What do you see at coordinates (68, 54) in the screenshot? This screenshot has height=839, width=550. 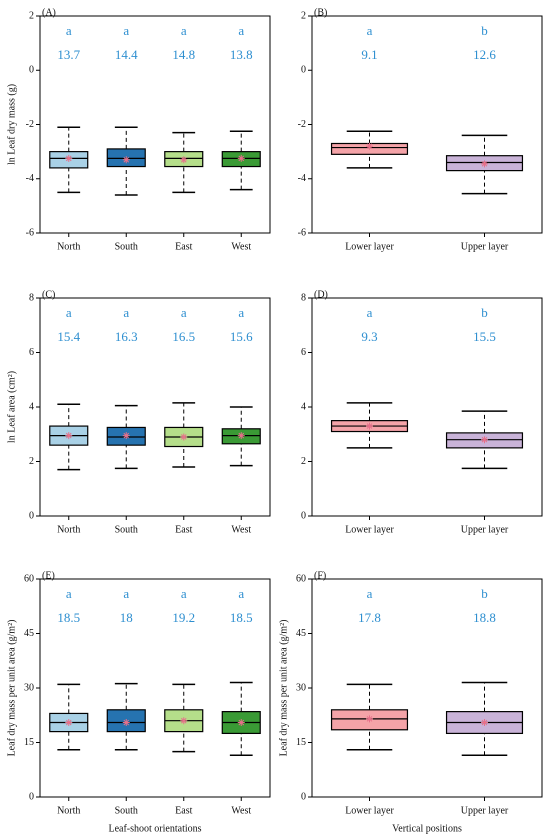 I see `group-value: 13.7` at bounding box center [68, 54].